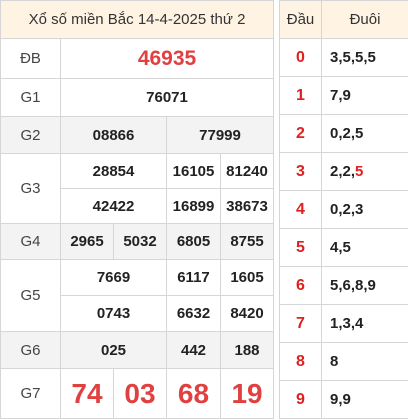 This screenshot has height=420, width=408. I want to click on loto-duoi: 5,6,8,9, so click(364, 285).